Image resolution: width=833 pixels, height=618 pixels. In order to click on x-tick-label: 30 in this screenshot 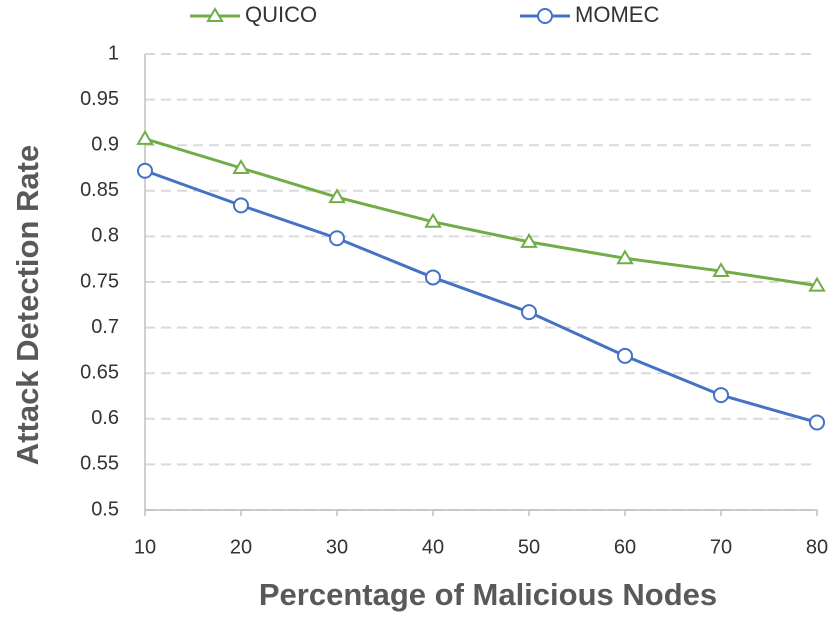, I will do `click(337, 547)`.